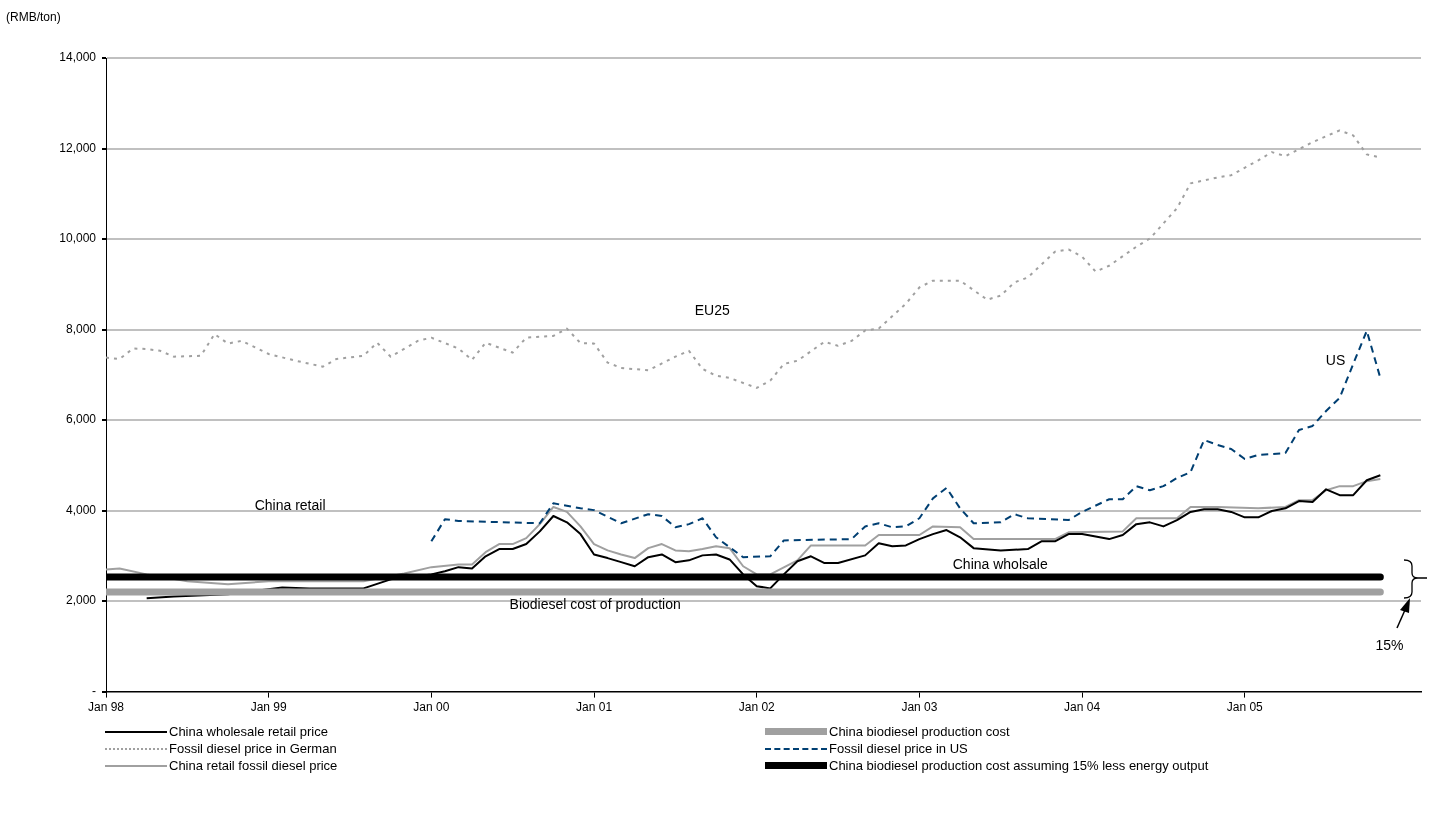  Describe the element at coordinates (248, 731) in the screenshot. I see `legend-label: China wholesale retail price` at that location.